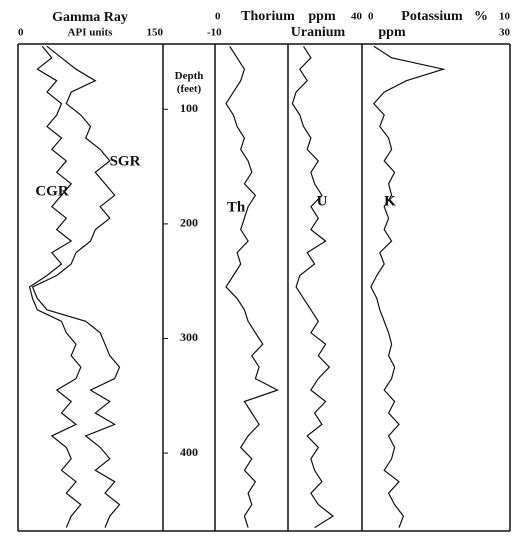 The width and height of the screenshot is (526, 543). I want to click on x-tick-label: 10, so click(505, 17).